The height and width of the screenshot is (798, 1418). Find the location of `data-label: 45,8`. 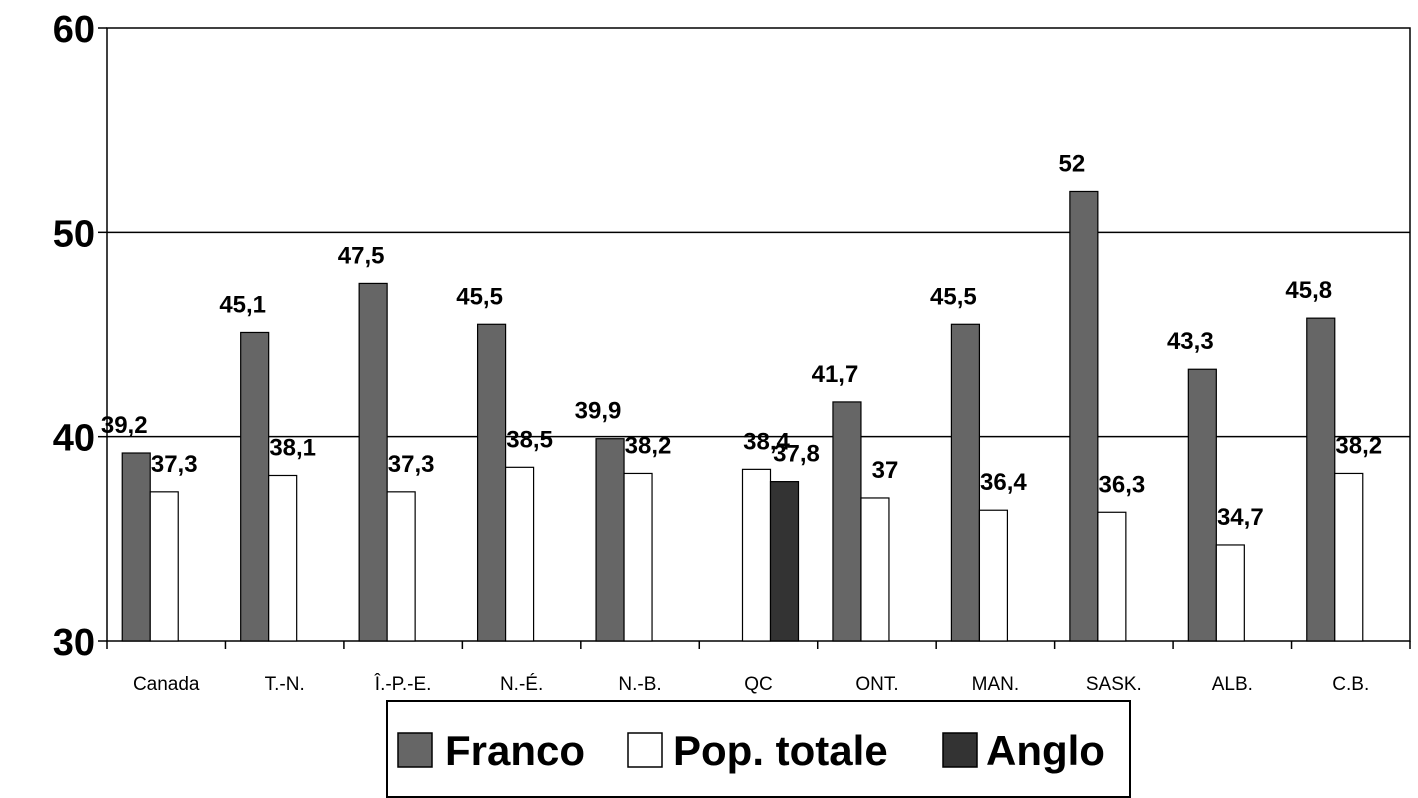

data-label: 45,8 is located at coordinates (1308, 290).